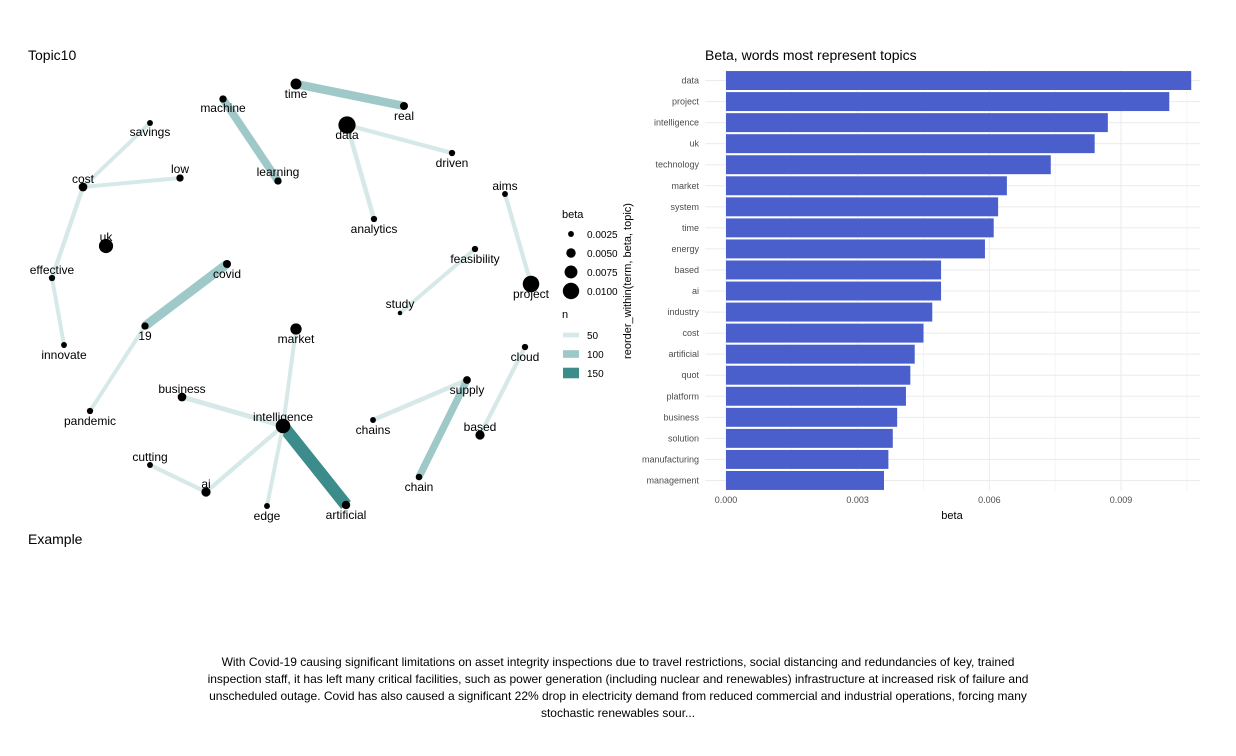 The image size is (1236, 756). Describe the element at coordinates (531, 284) in the screenshot. I see `node-project` at that location.